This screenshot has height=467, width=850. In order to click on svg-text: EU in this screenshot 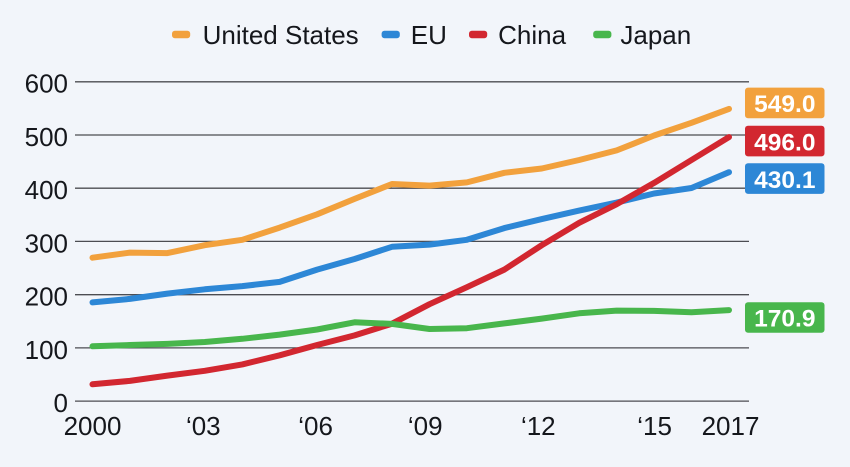, I will do `click(429, 35)`.